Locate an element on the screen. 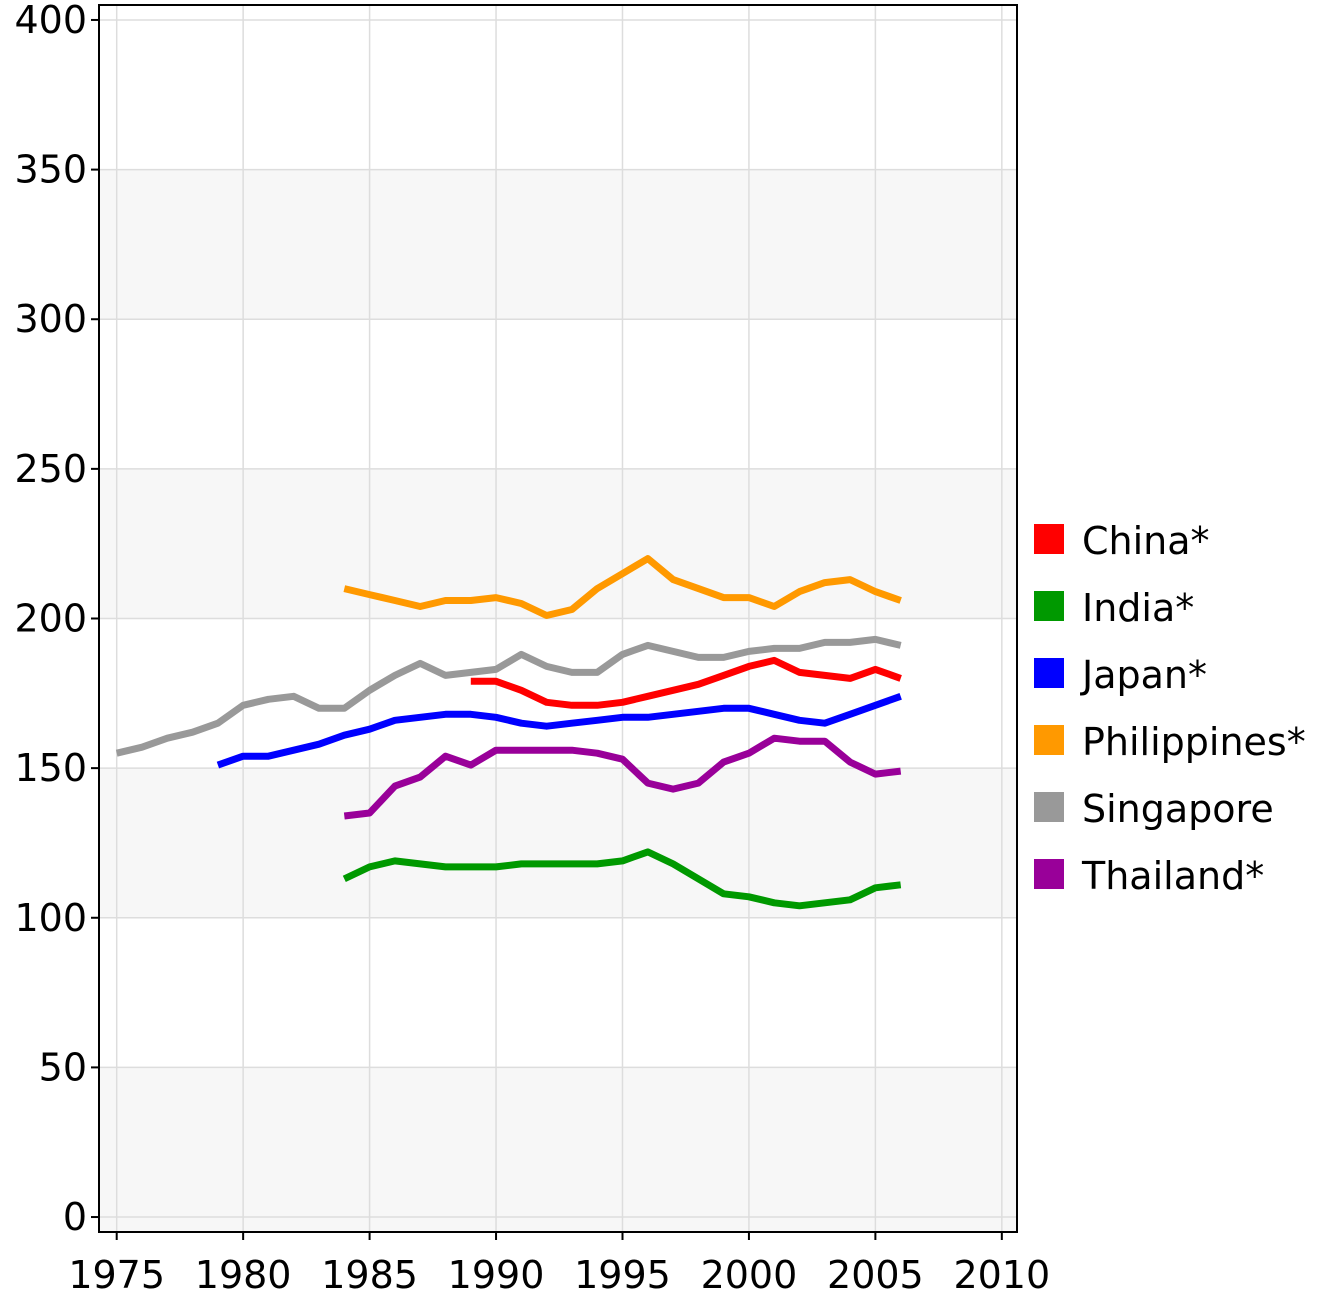  legend-label: Japan* is located at coordinates (1143, 675).